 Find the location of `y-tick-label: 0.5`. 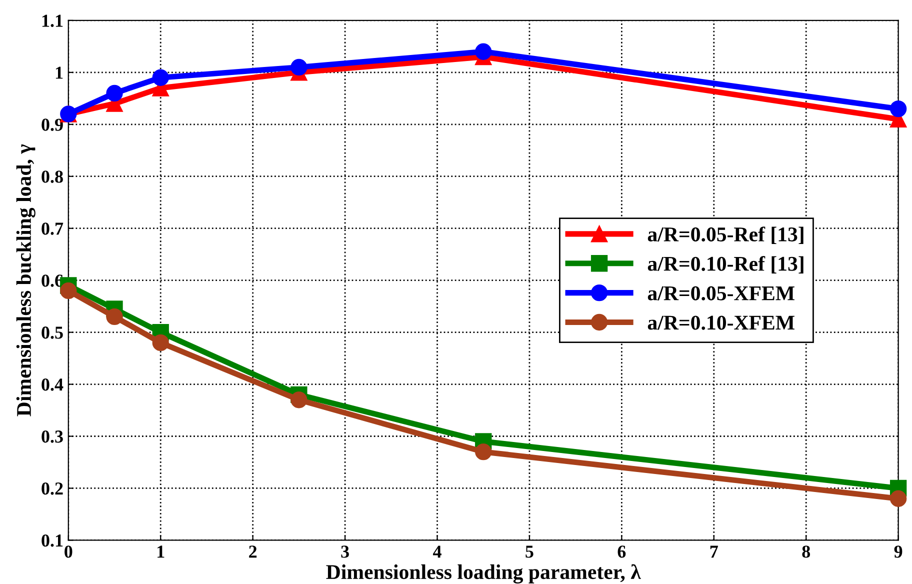

y-tick-label: 0.5 is located at coordinates (52, 332).